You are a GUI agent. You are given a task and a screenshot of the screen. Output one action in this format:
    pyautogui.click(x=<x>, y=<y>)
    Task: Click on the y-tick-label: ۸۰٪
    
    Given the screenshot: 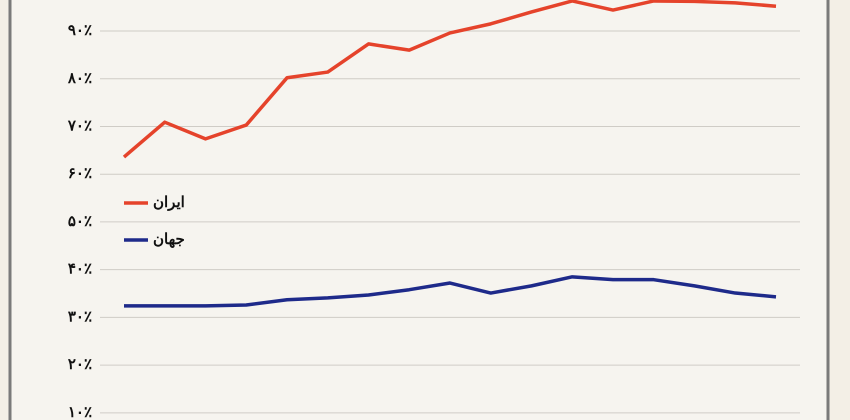 What is the action you would take?
    pyautogui.click(x=79, y=78)
    